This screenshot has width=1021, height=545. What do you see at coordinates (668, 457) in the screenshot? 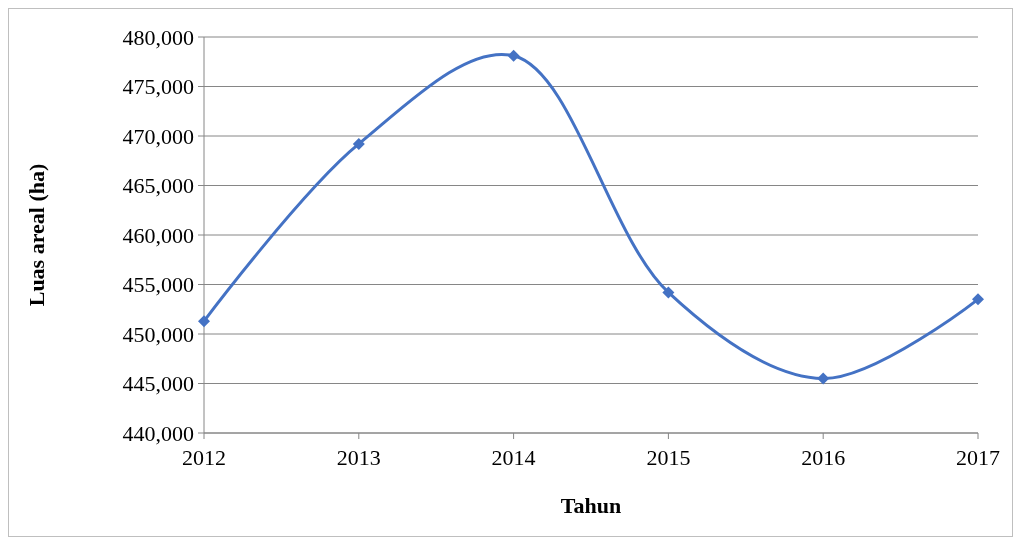
I see `x-tick-label: 2015` at bounding box center [668, 457].